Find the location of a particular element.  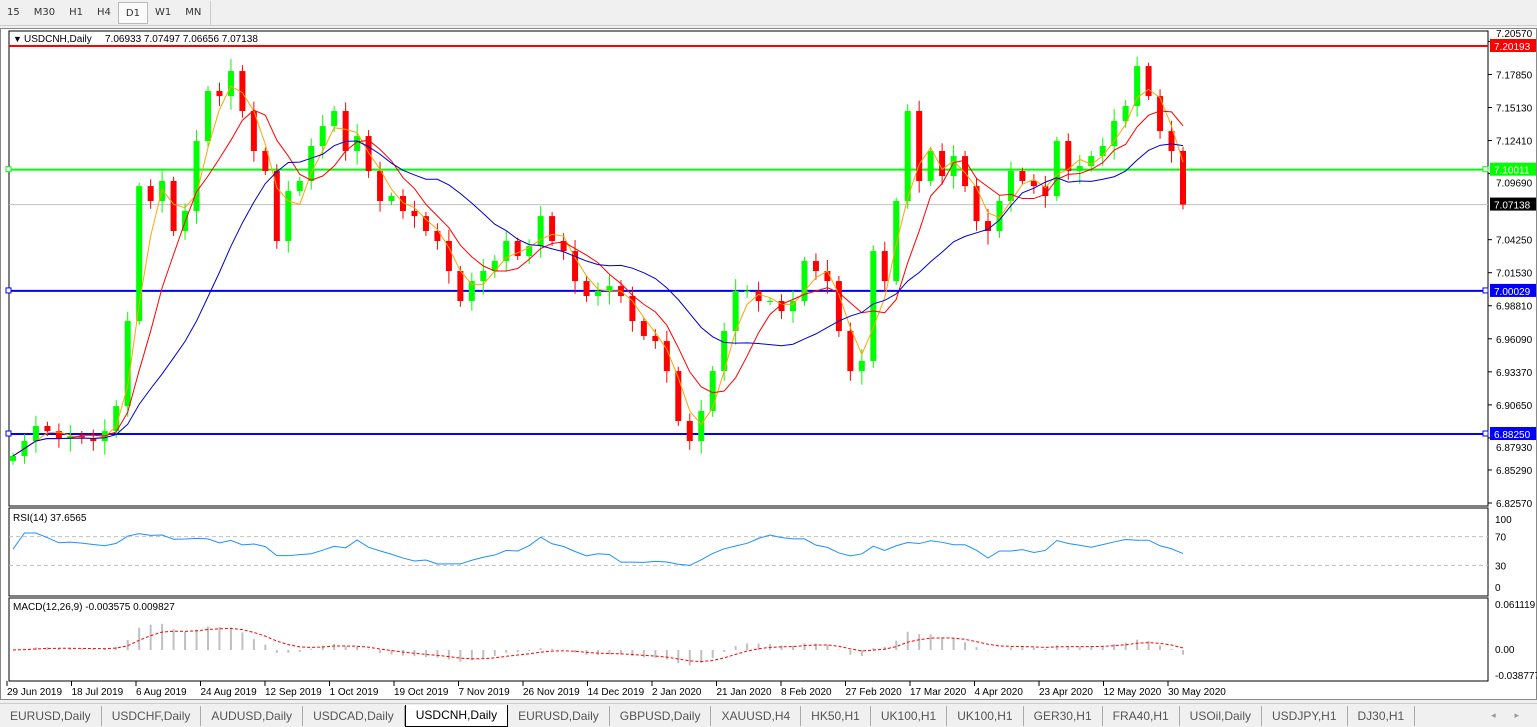

chart-tab: GBPUSD,Daily is located at coordinates (661, 715).